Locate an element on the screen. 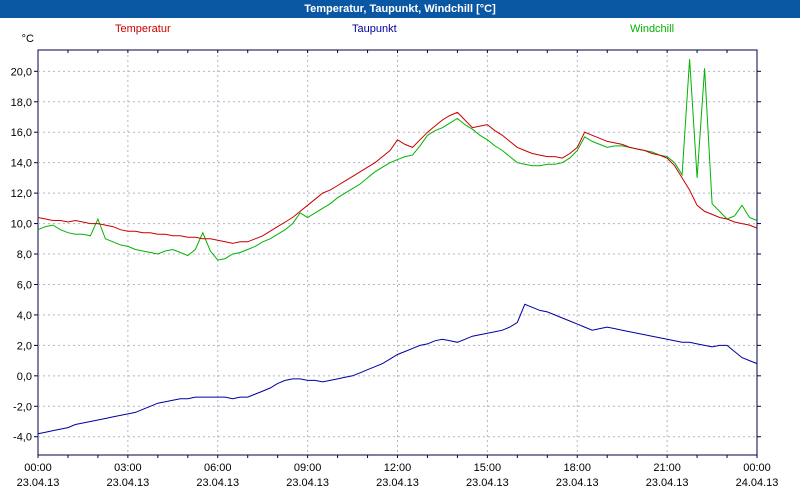 This screenshot has width=800, height=500. x-tick-time: 03:00 is located at coordinates (128, 468).